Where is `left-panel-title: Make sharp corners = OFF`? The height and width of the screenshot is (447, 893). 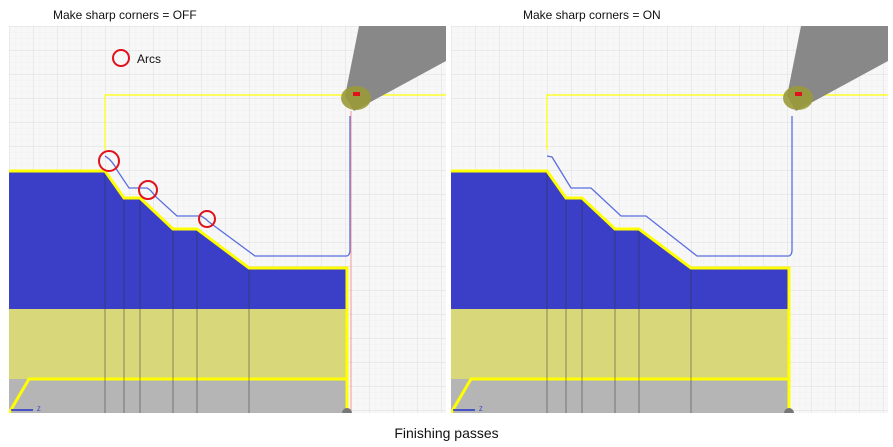 left-panel-title: Make sharp corners = OFF is located at coordinates (125, 15).